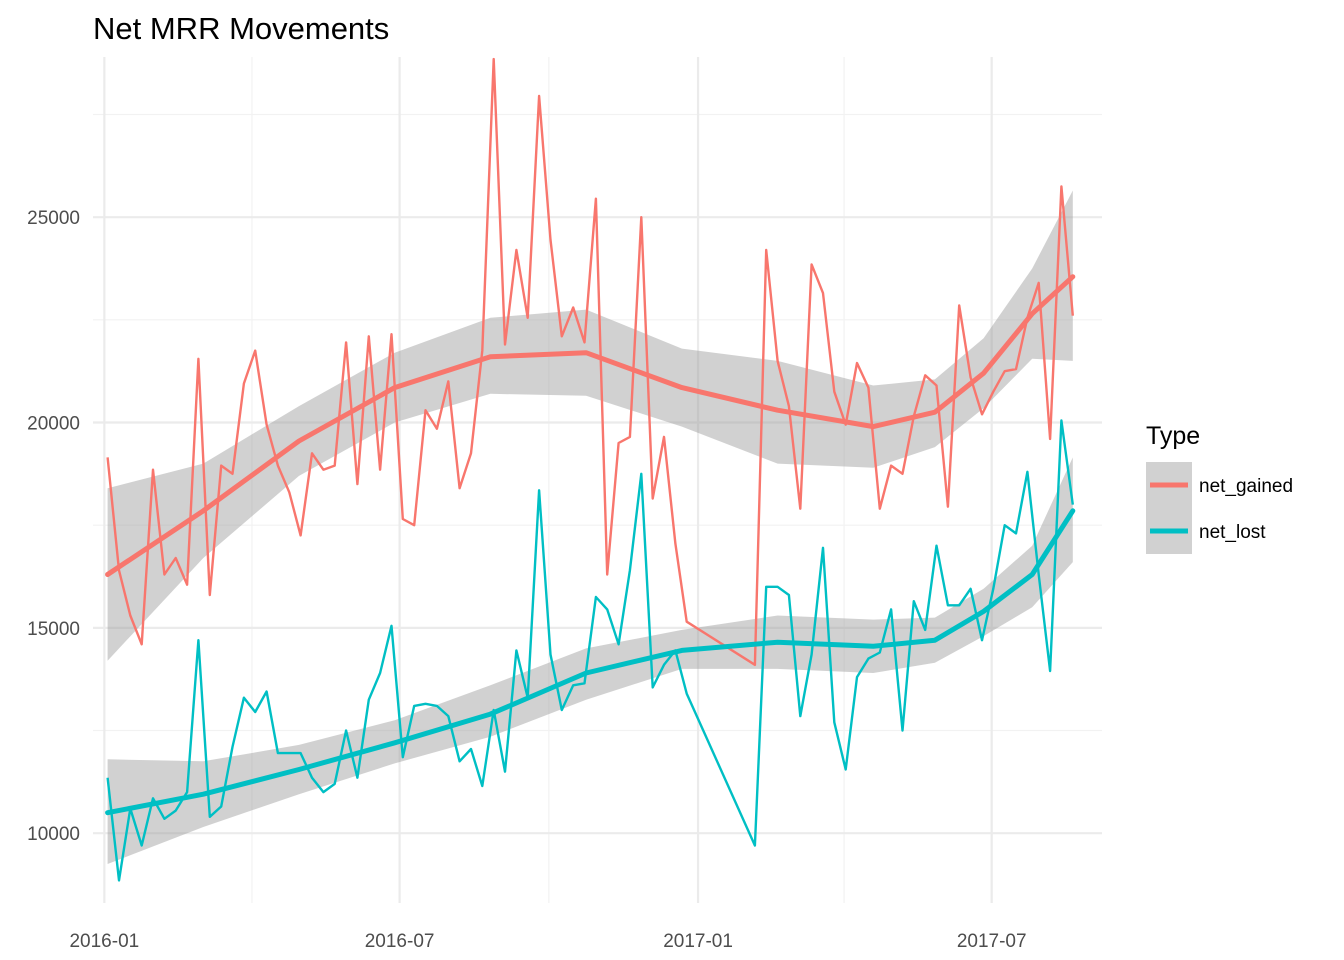  Describe the element at coordinates (1173, 436) in the screenshot. I see `legend-title: Type` at that location.